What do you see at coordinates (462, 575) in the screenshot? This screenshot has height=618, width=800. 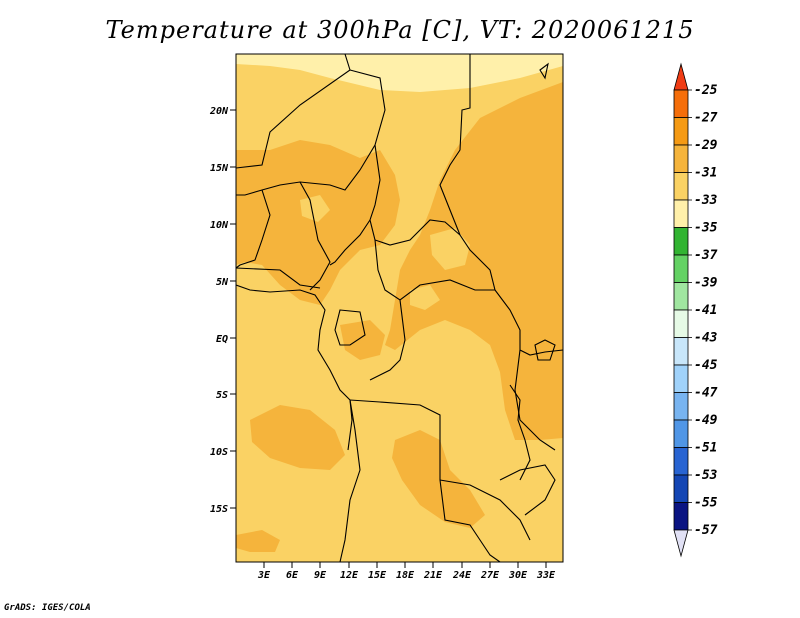 I see `lon-tick-label: 24E` at bounding box center [462, 575].